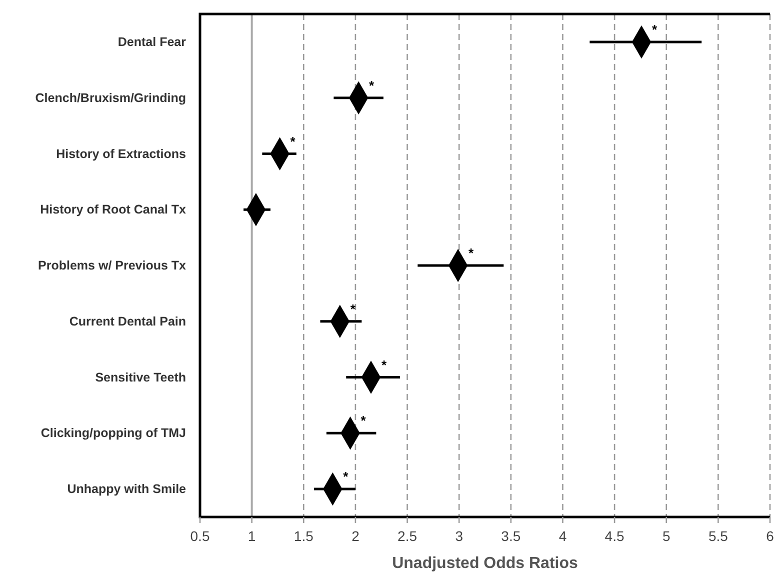 This screenshot has width=784, height=574. Describe the element at coordinates (126, 489) in the screenshot. I see `y-tick-label: Unhappy with Smile` at that location.